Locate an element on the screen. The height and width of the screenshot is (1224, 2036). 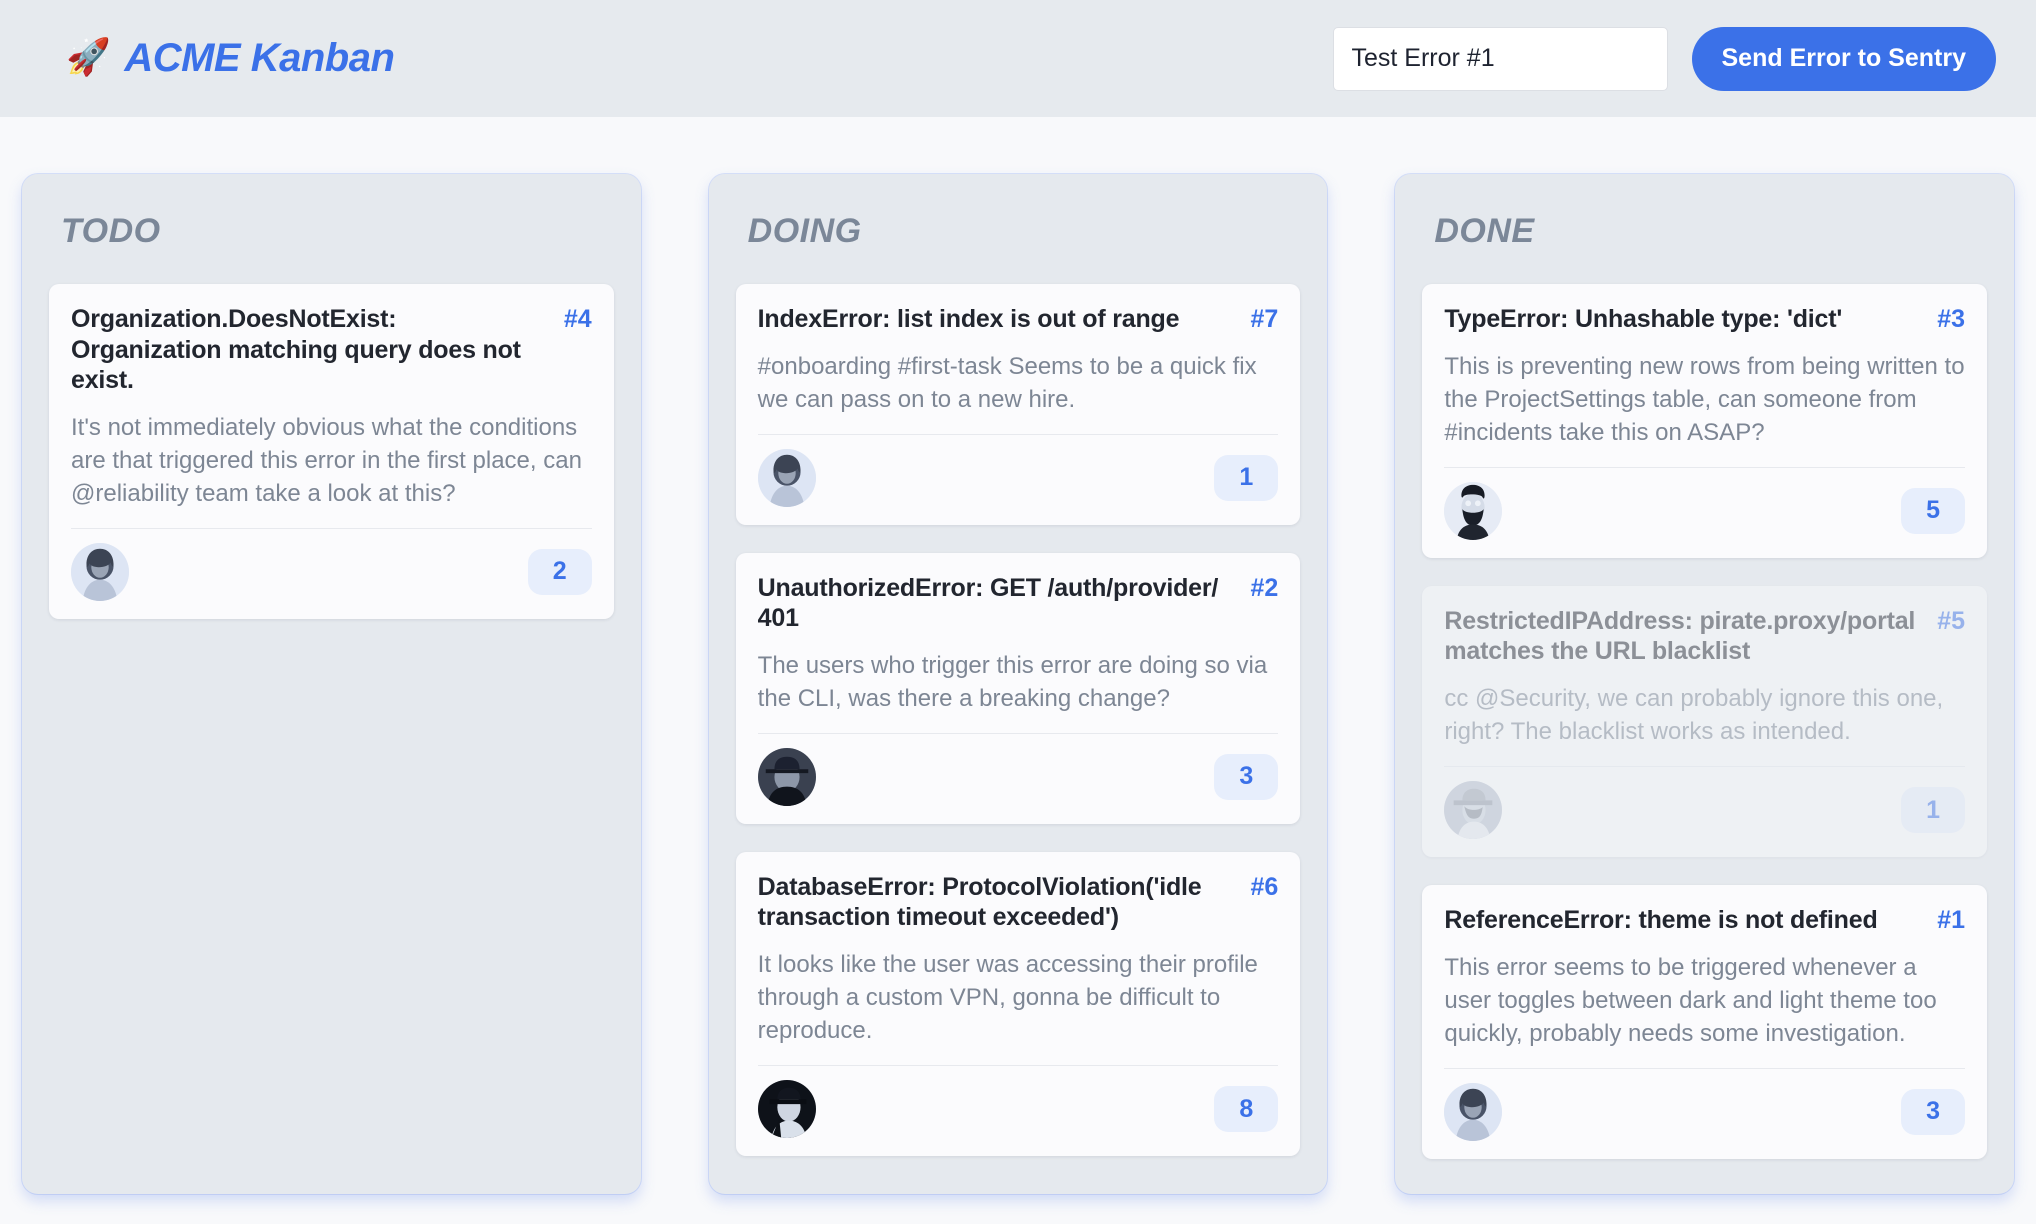
card-title: ReferenceError: theme is not defined is located at coordinates (1661, 920).